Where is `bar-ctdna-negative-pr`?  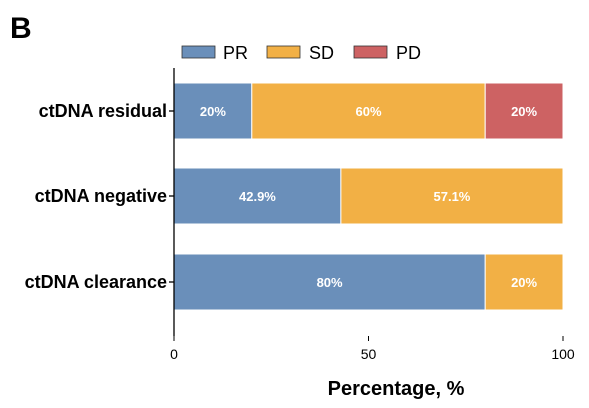 bar-ctdna-negative-pr is located at coordinates (257, 196).